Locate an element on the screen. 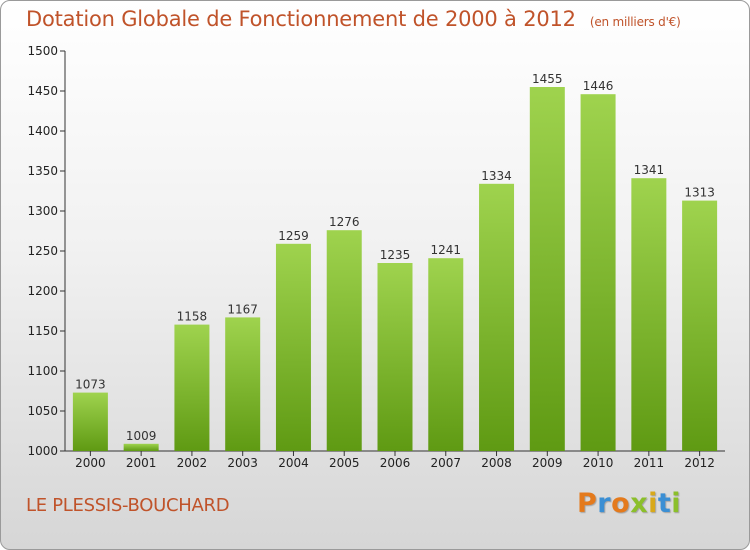 The height and width of the screenshot is (550, 750). value-label-2012: 1313 is located at coordinates (699, 193).